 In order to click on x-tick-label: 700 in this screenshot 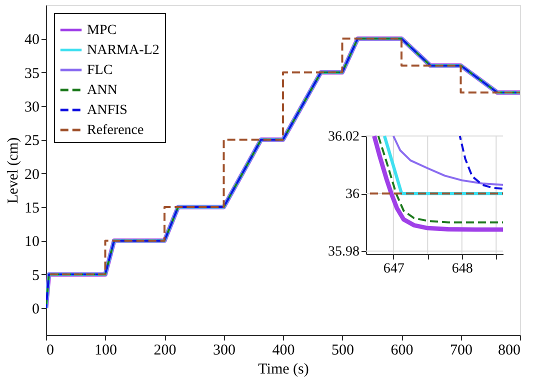, I will do `click(461, 350)`.